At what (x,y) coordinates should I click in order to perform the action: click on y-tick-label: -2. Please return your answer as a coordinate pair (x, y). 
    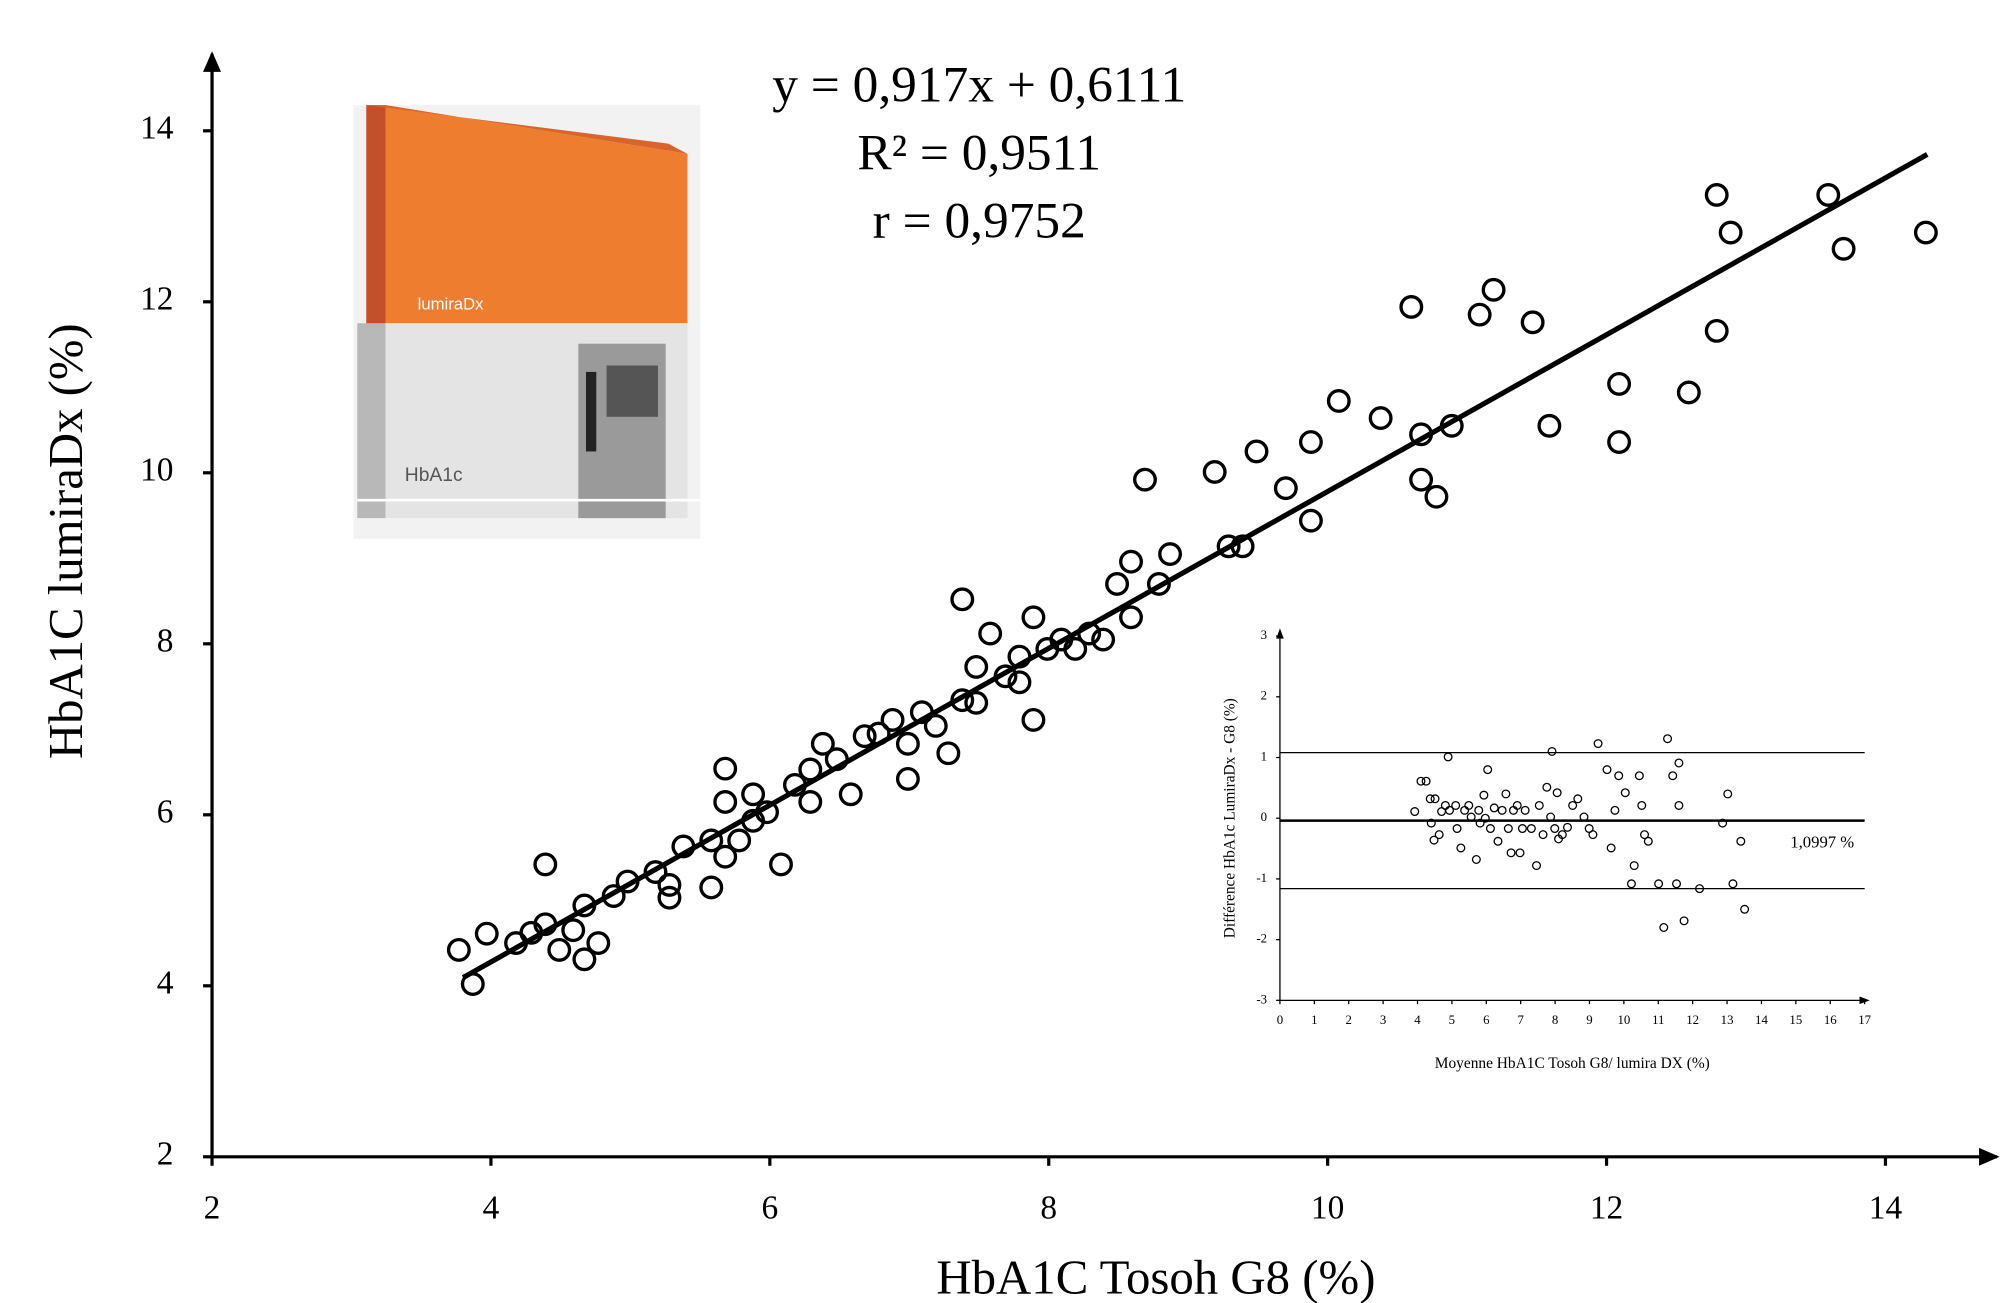
    Looking at the image, I should click on (1261, 939).